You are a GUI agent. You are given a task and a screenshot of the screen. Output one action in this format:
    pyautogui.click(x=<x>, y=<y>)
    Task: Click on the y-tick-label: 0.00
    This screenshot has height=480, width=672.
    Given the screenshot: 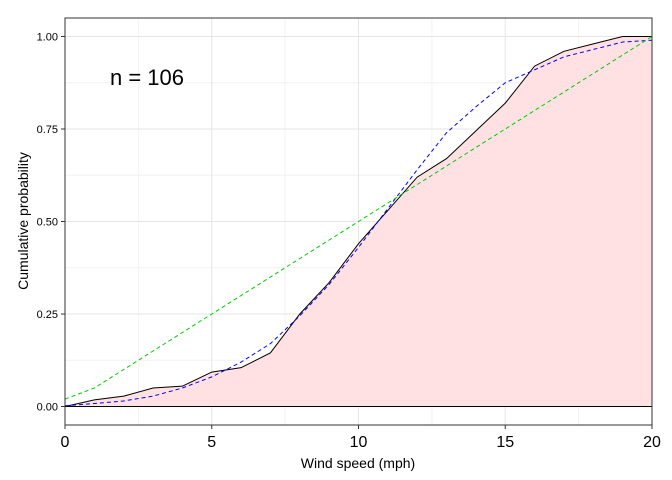 What is the action you would take?
    pyautogui.click(x=47, y=408)
    